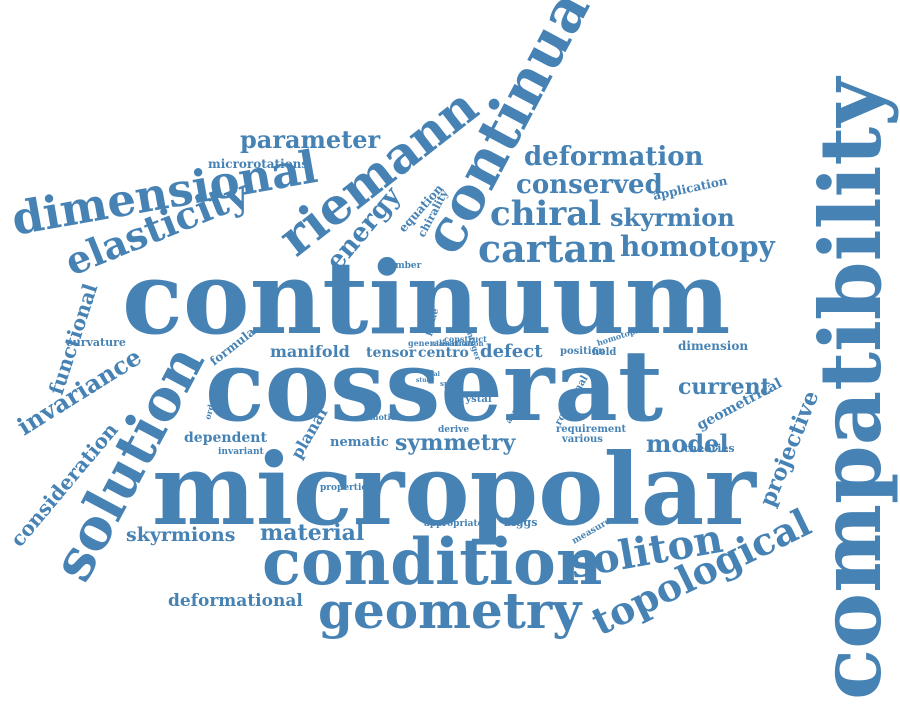 The height and width of the screenshot is (707, 900). I want to click on word-cosserat: cosserat, so click(434, 386).